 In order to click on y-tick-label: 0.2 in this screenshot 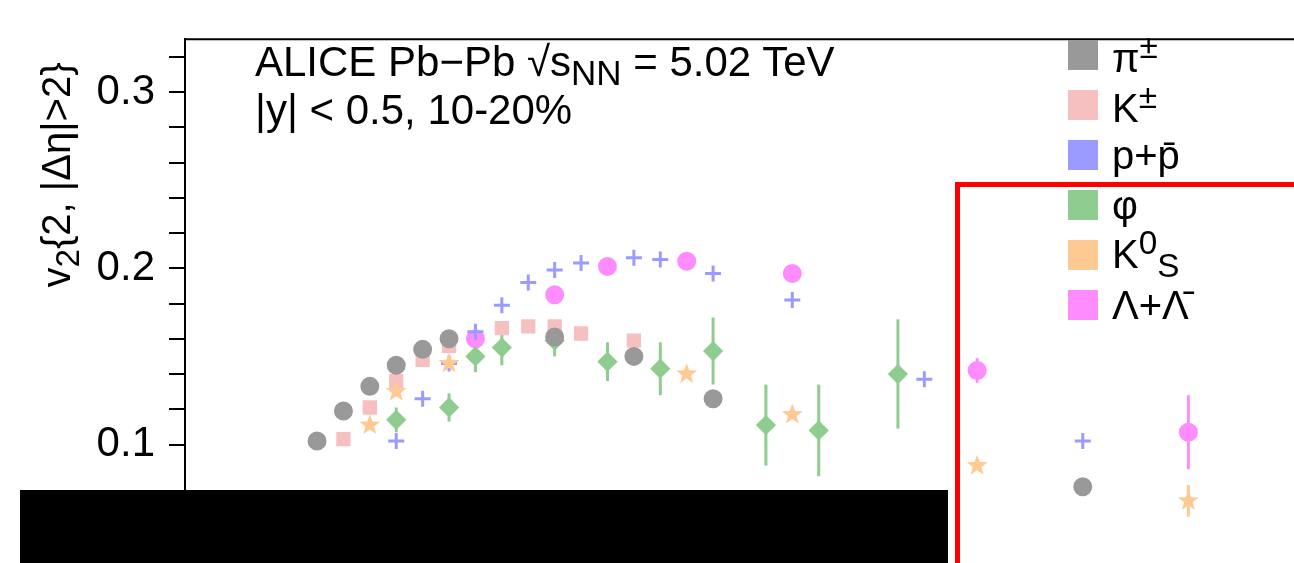, I will do `click(125, 265)`.